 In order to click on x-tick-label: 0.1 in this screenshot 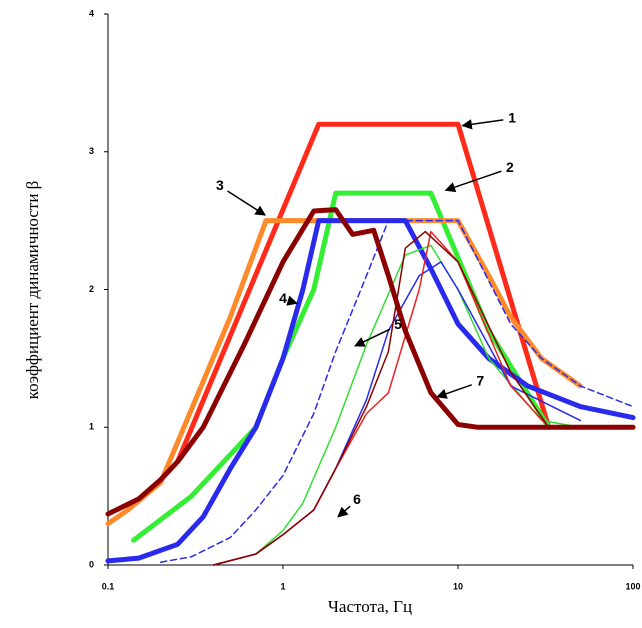, I will do `click(108, 586)`.